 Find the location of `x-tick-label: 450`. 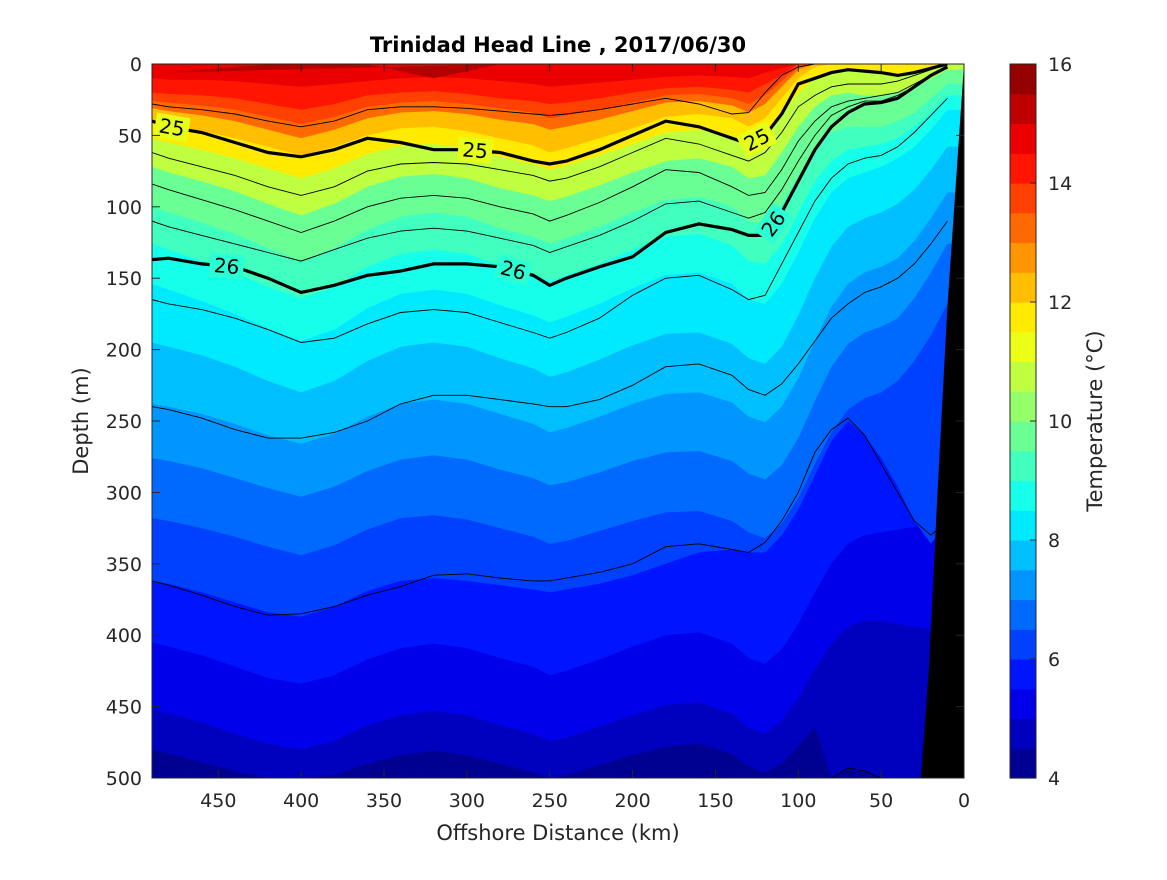

x-tick-label: 450 is located at coordinates (218, 801).